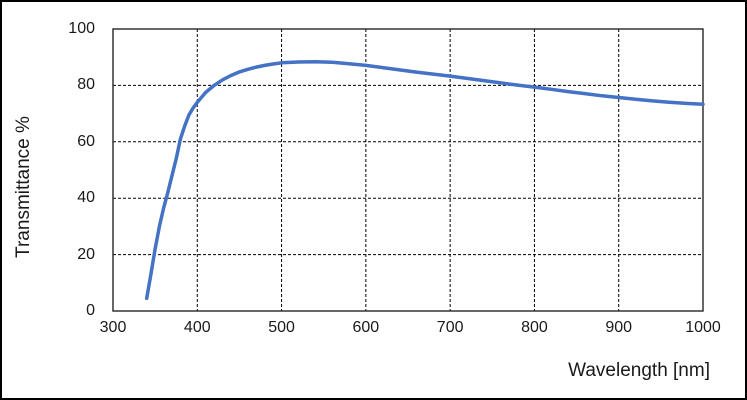 This screenshot has height=400, width=747. What do you see at coordinates (639, 370) in the screenshot?
I see `x-axis-title: Wavelength [nm]` at bounding box center [639, 370].